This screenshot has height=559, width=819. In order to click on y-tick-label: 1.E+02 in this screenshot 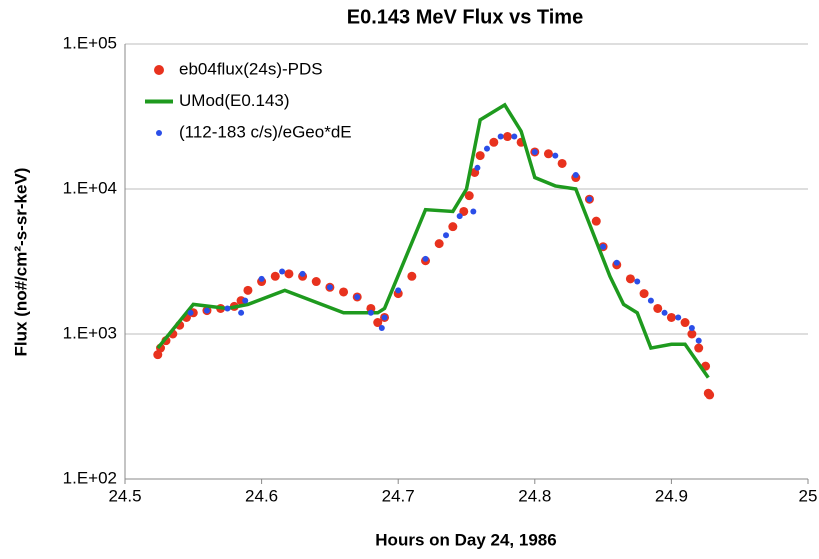, I will do `click(90, 477)`.